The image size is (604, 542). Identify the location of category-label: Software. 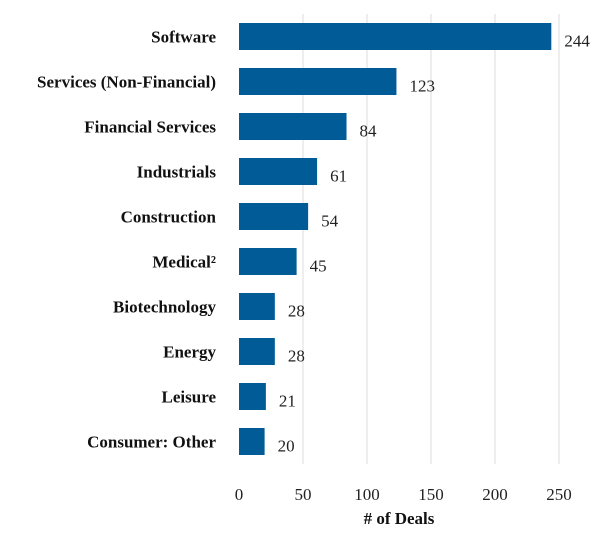
(183, 37).